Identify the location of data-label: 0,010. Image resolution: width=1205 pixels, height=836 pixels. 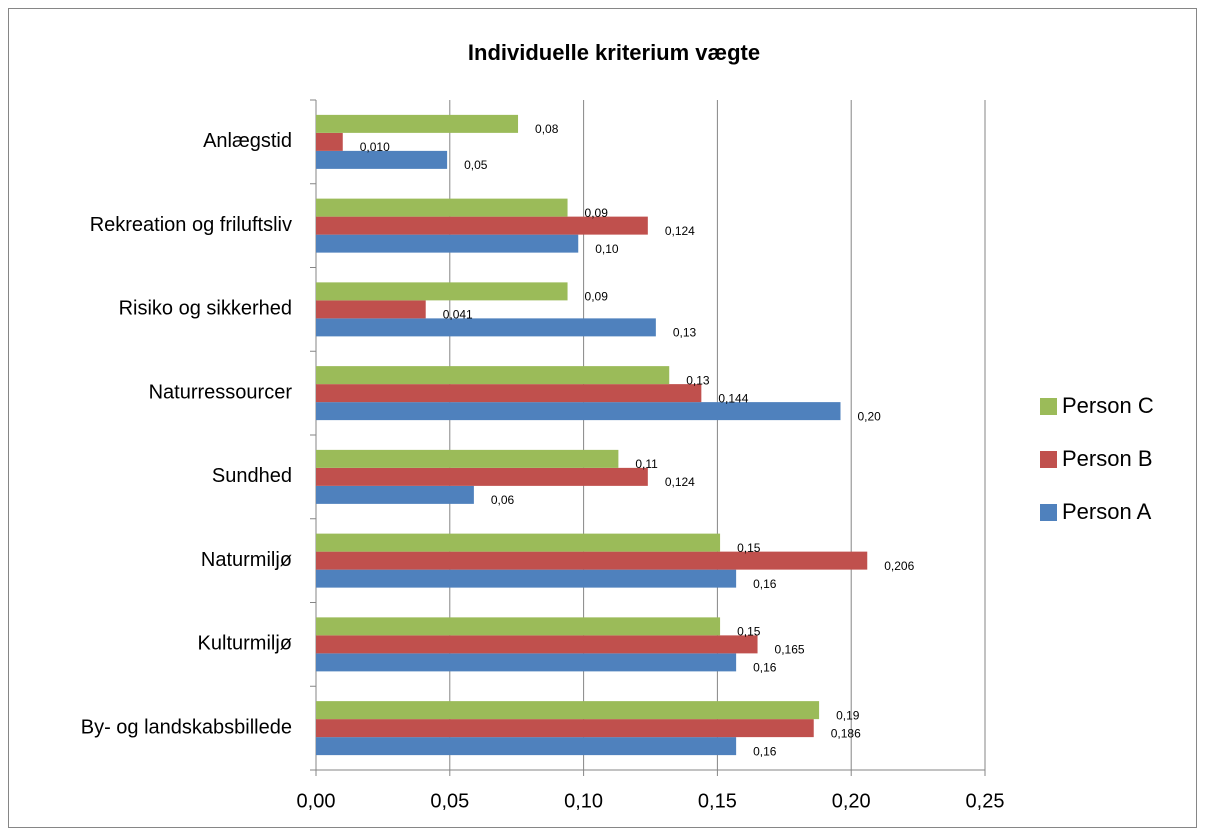
(375, 147).